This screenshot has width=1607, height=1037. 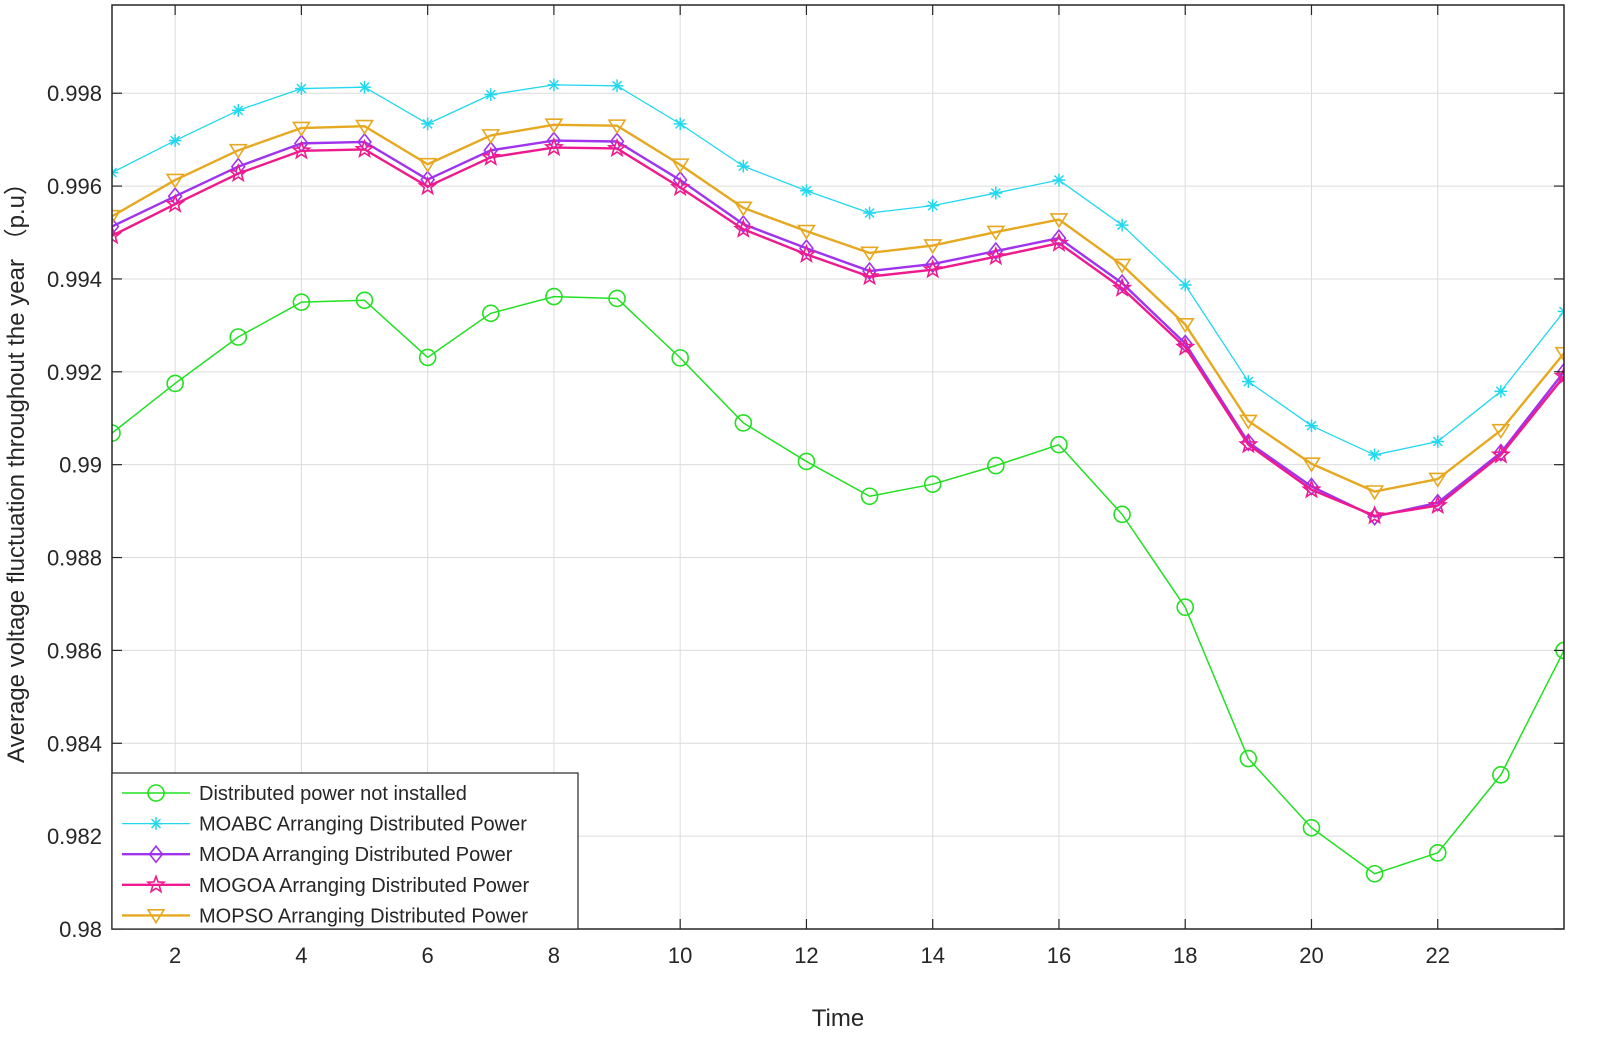 What do you see at coordinates (74, 186) in the screenshot?
I see `y-tick-label: 0.996` at bounding box center [74, 186].